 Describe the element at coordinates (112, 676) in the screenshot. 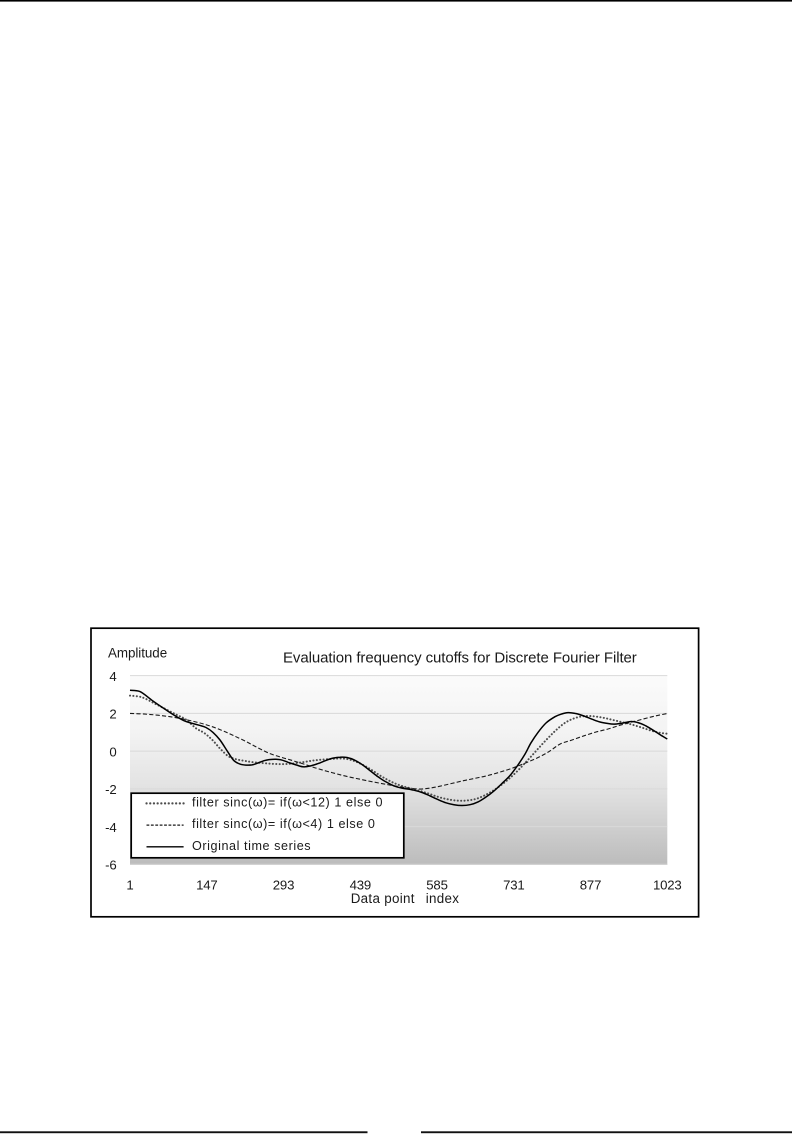

I see `svg-text: 4` at that location.